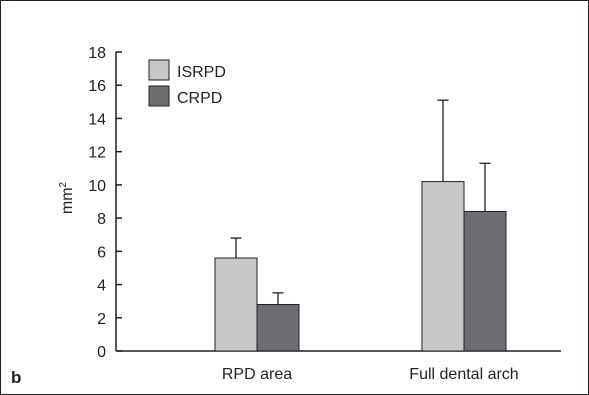 This screenshot has height=395, width=589. I want to click on y-ticks: 0 2 4 6 8 10 12 14 16 18, so click(105, 203).